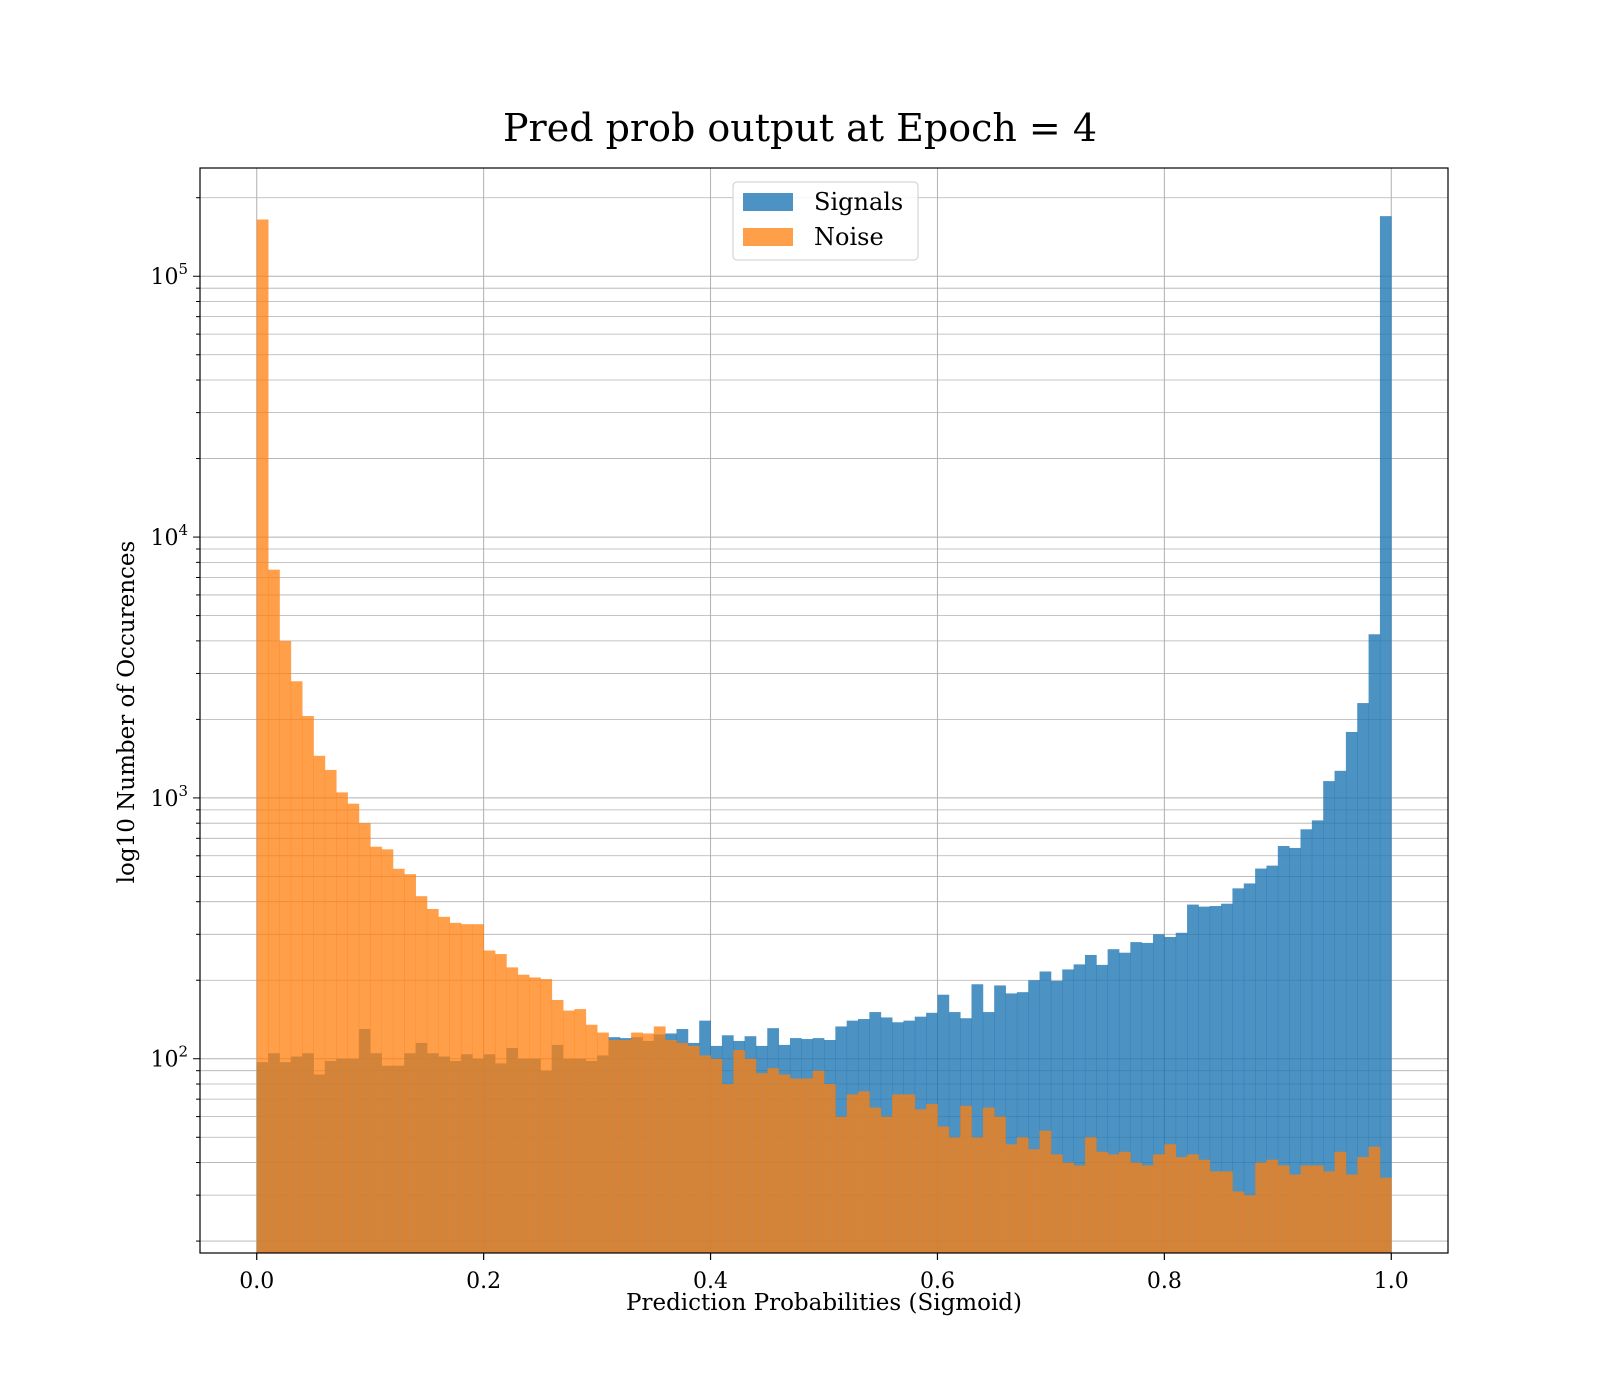 The image size is (1600, 1400). What do you see at coordinates (175, 719) in the screenshot?
I see `y-axis-ticks: 102 103 104 105` at bounding box center [175, 719].